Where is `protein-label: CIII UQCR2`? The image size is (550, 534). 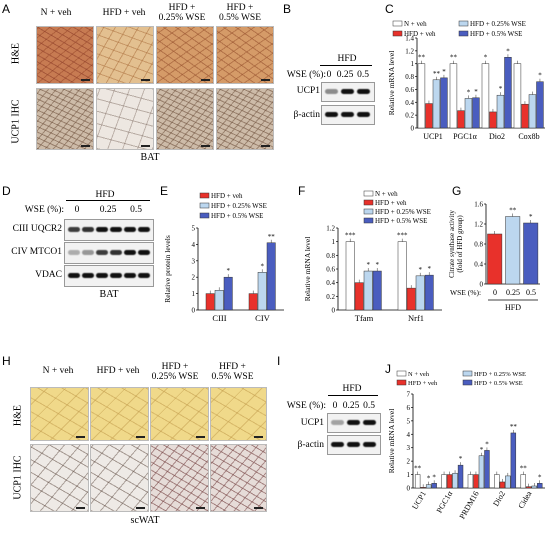
protein-label: CIII UQCR2 is located at coordinates (37, 229).